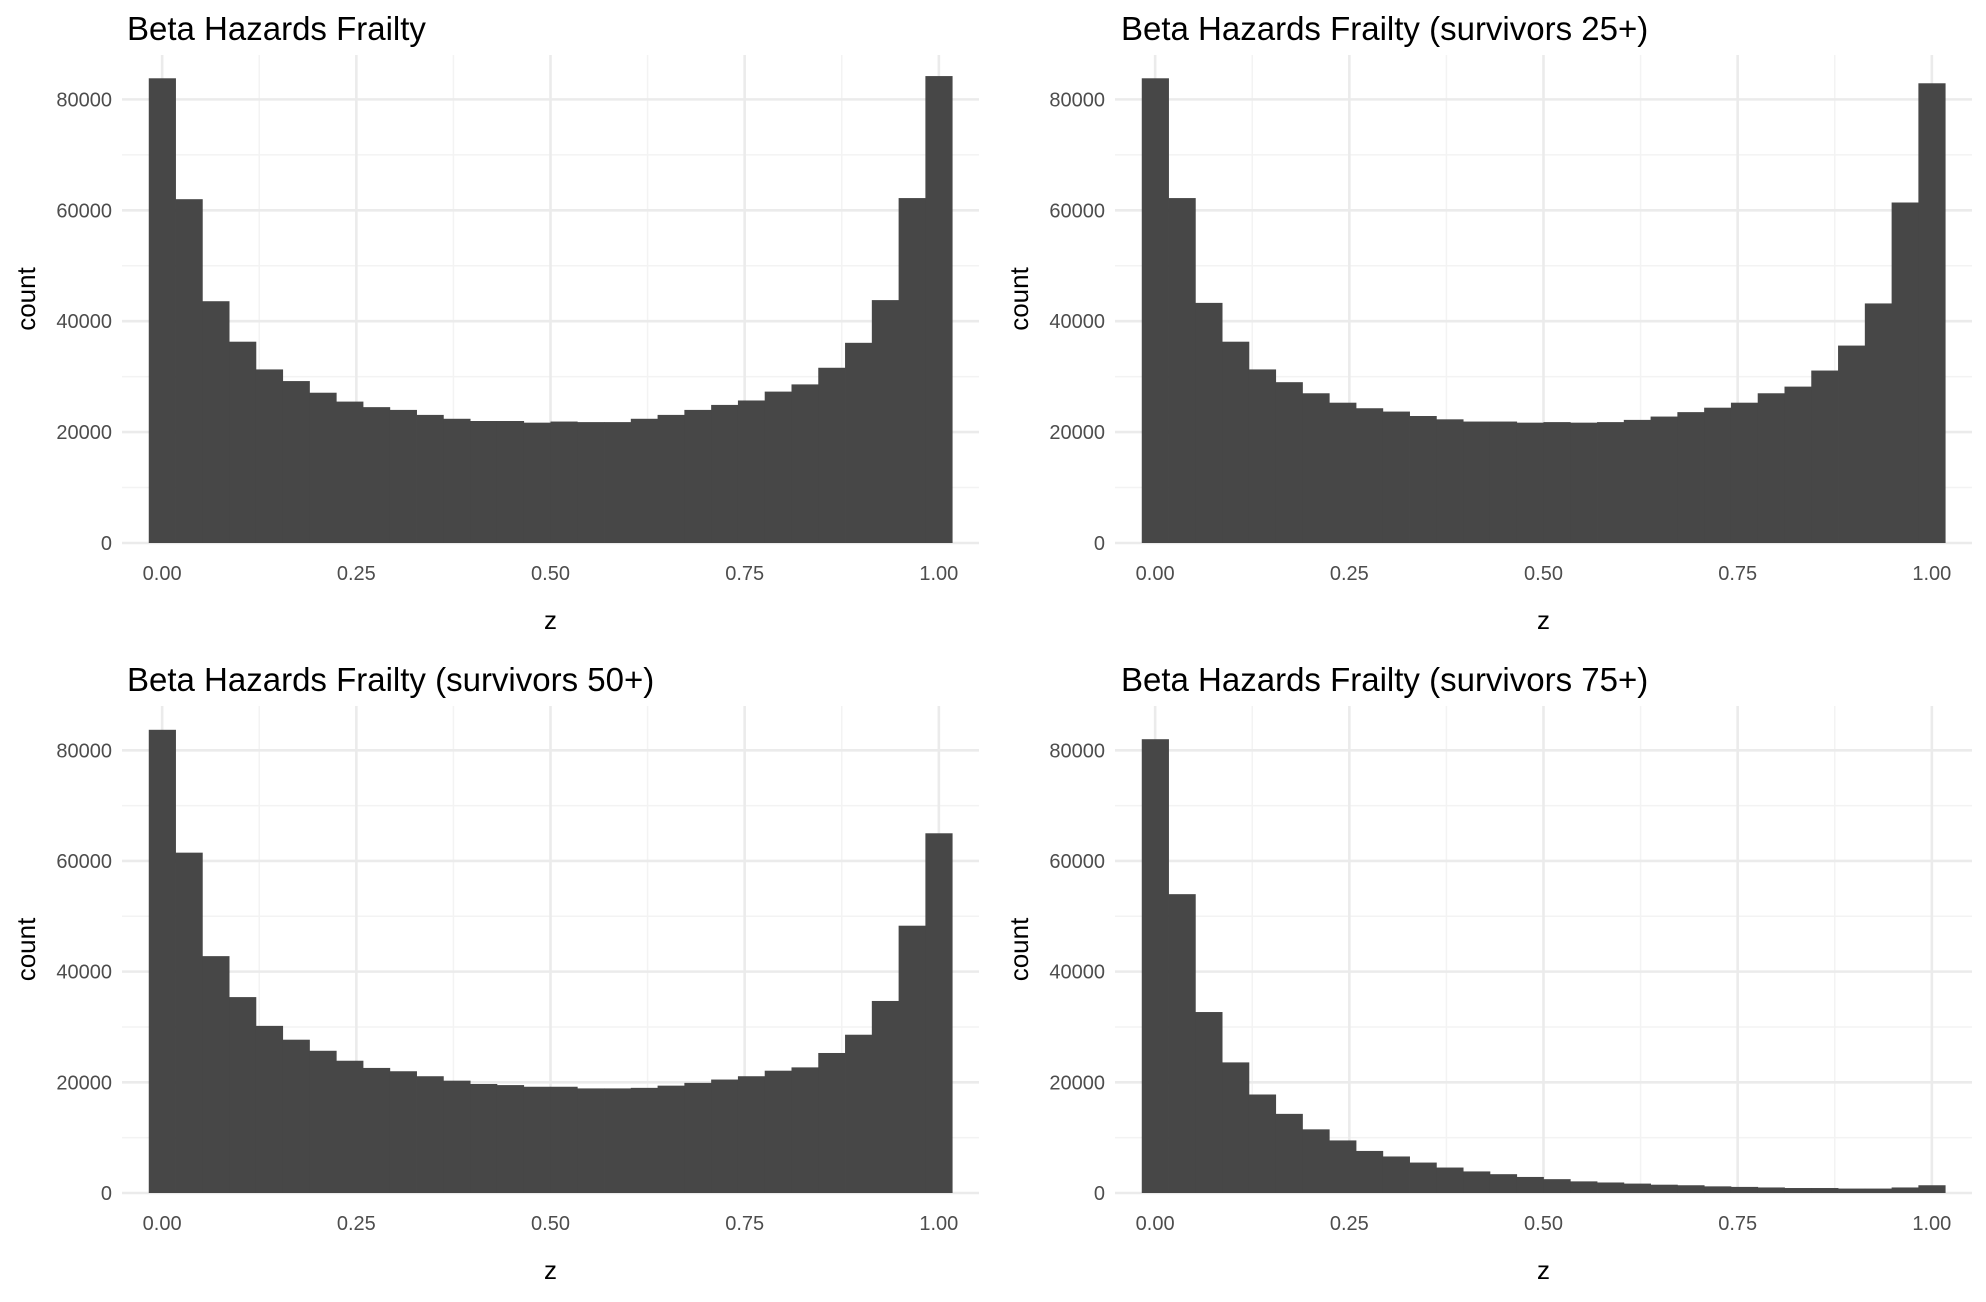 The height and width of the screenshot is (1302, 1986). Describe the element at coordinates (1077, 433) in the screenshot. I see `y-tick-label: 20000` at that location.